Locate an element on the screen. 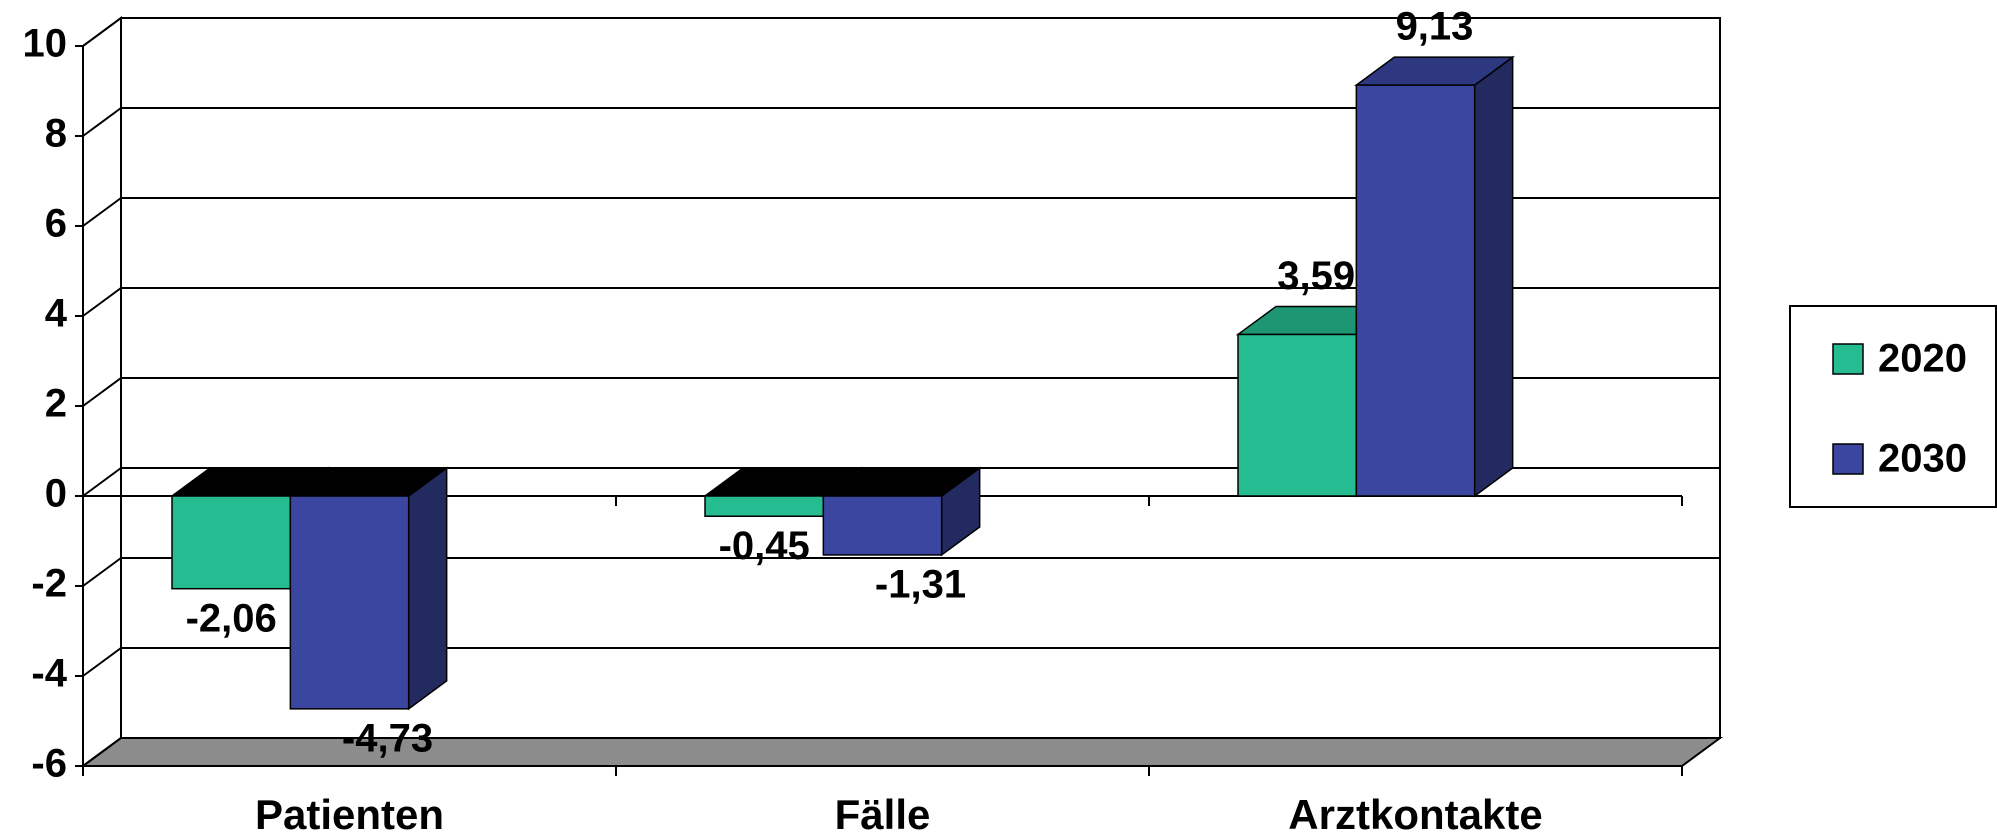 This screenshot has width=1997, height=838. y-tick-label: 6 is located at coordinates (56, 224).